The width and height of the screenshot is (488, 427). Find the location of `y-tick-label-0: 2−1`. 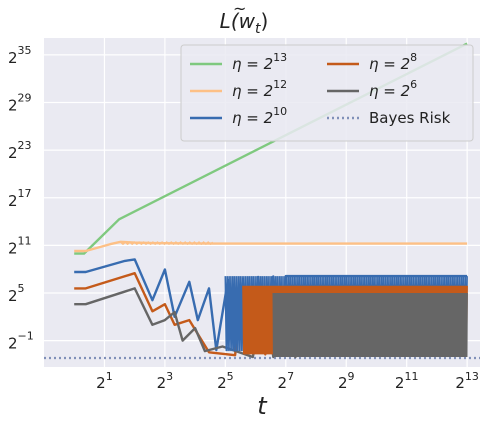

y-tick-label-0: 2−1 is located at coordinates (21, 341).